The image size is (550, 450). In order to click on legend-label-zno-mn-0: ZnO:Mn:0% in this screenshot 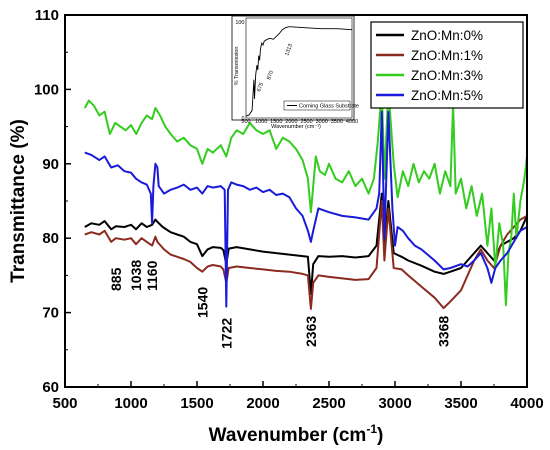, I will do `click(447, 35)`.